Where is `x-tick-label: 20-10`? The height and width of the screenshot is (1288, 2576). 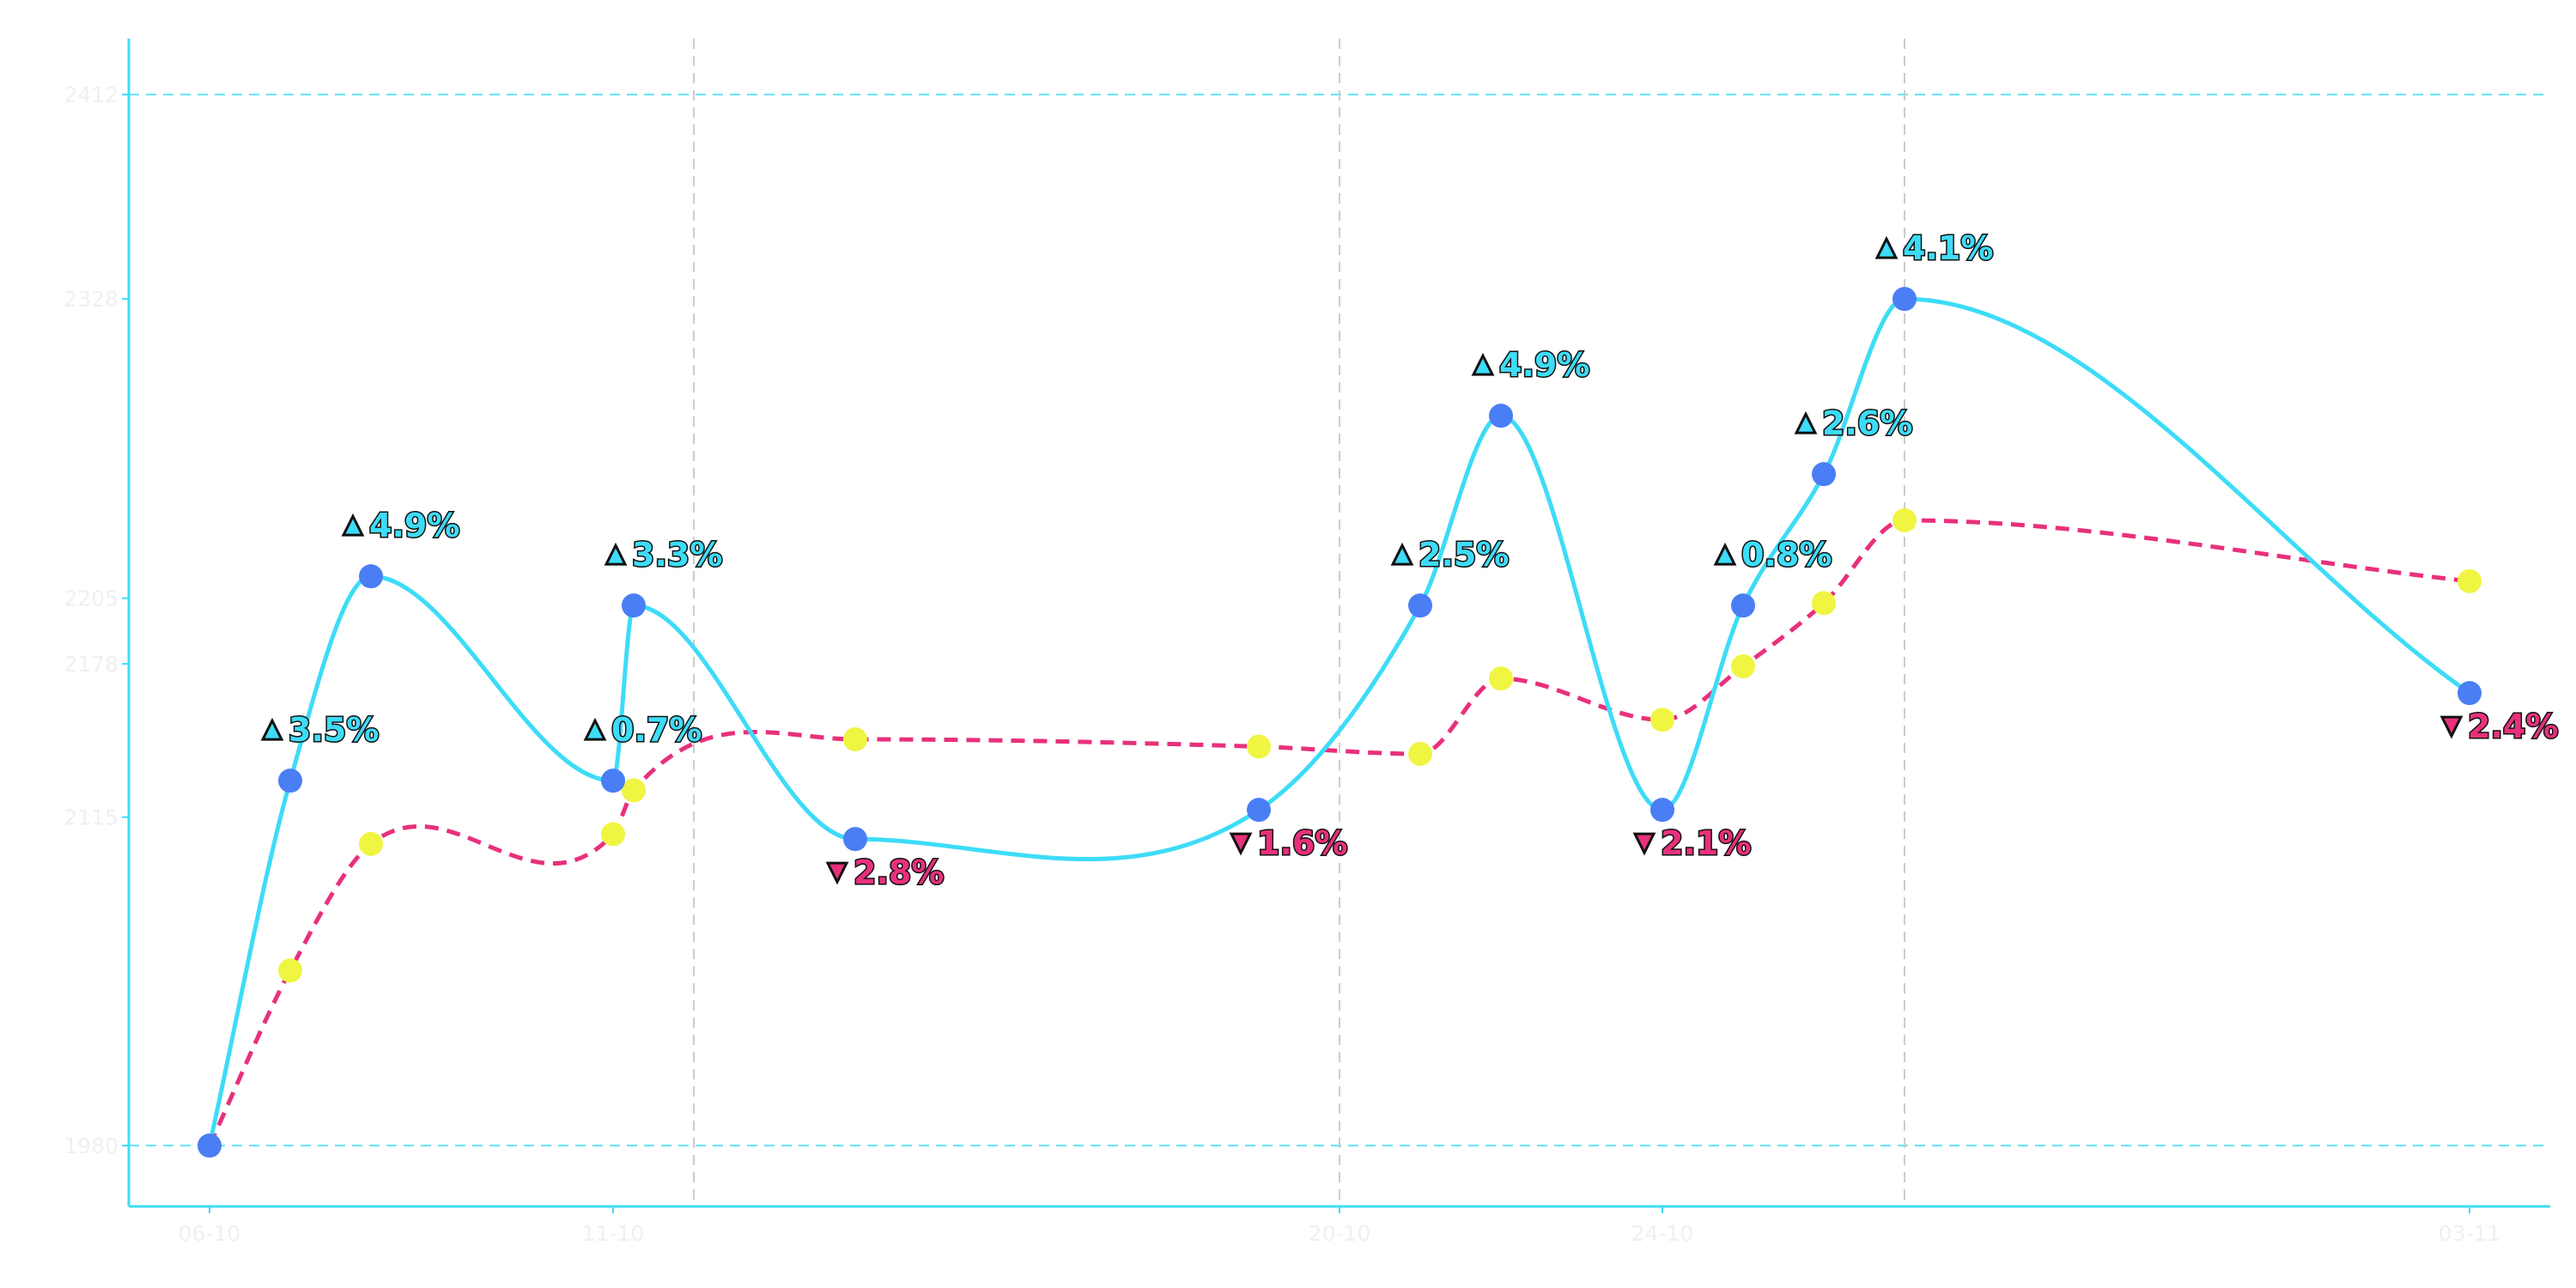
x-tick-label: 20-10 is located at coordinates (1340, 1233).